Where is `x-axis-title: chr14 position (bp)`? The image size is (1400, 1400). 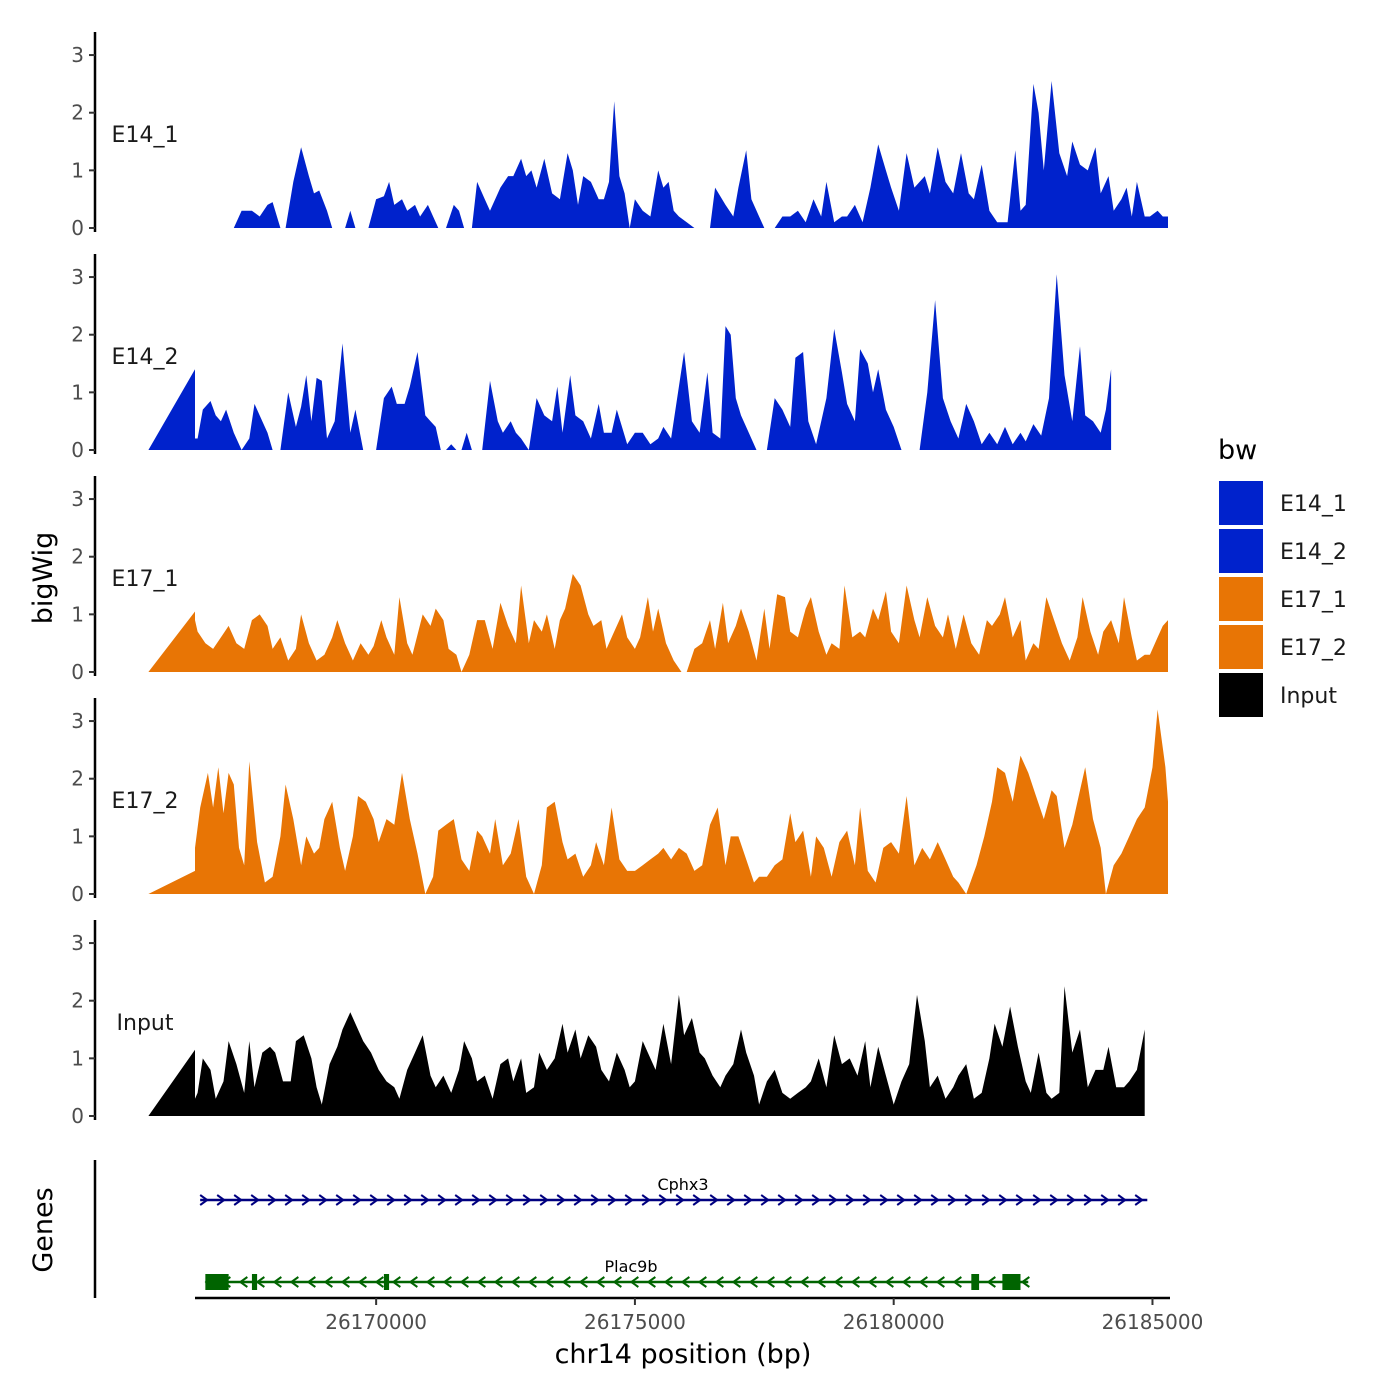
x-axis-title: chr14 position (bp) is located at coordinates (683, 1354).